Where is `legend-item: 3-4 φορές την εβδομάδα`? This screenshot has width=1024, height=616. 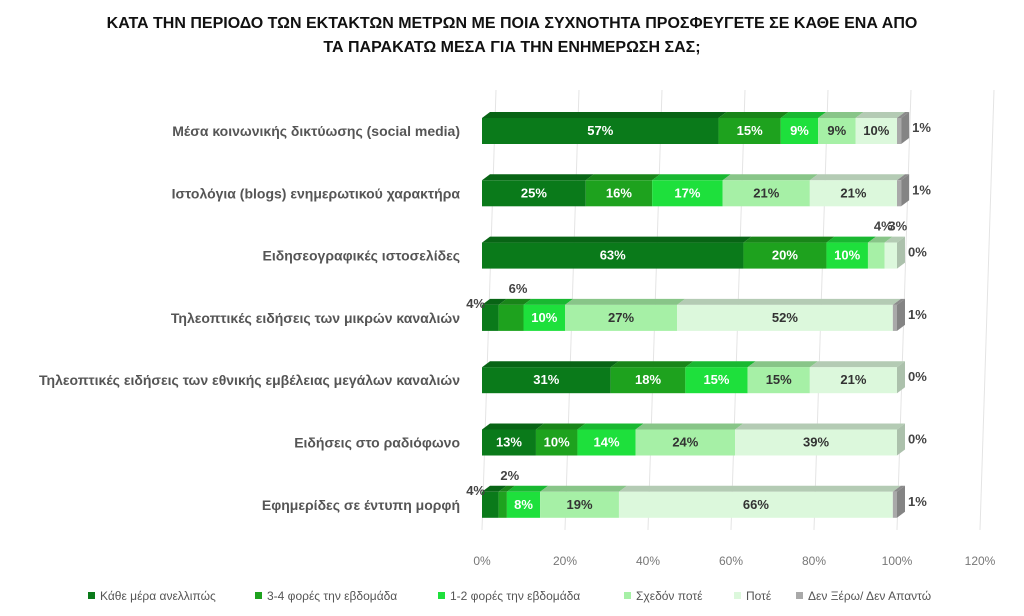 legend-item: 3-4 φορές την εβδομάδα is located at coordinates (326, 596).